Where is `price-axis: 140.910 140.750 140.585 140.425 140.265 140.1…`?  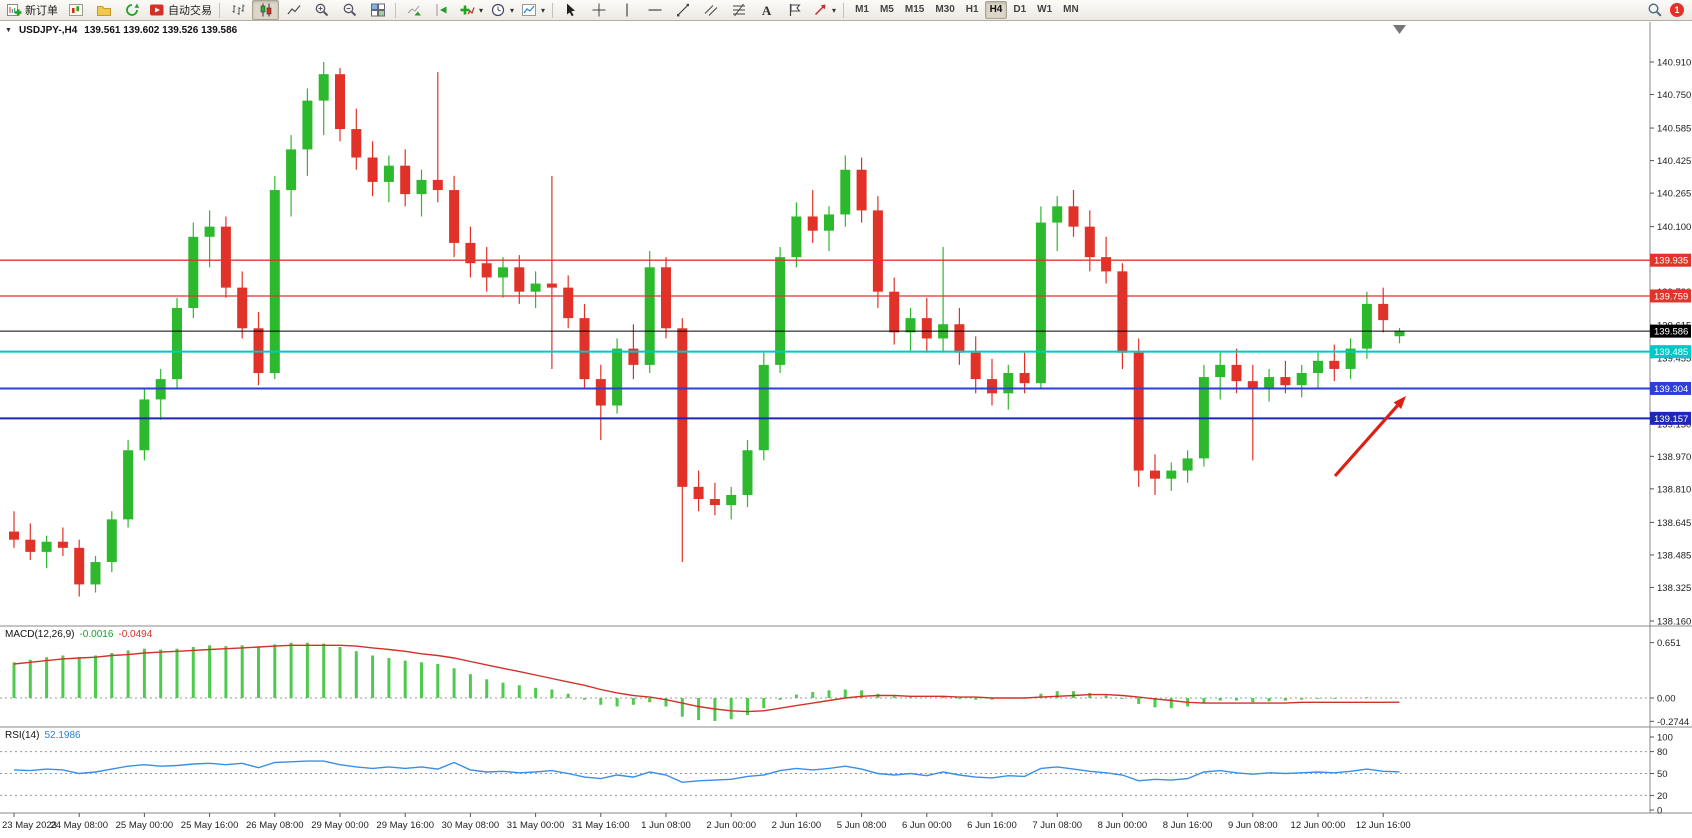 price-axis: 140.910 140.750 140.585 140.425 140.265 140.1… is located at coordinates (1670, 343).